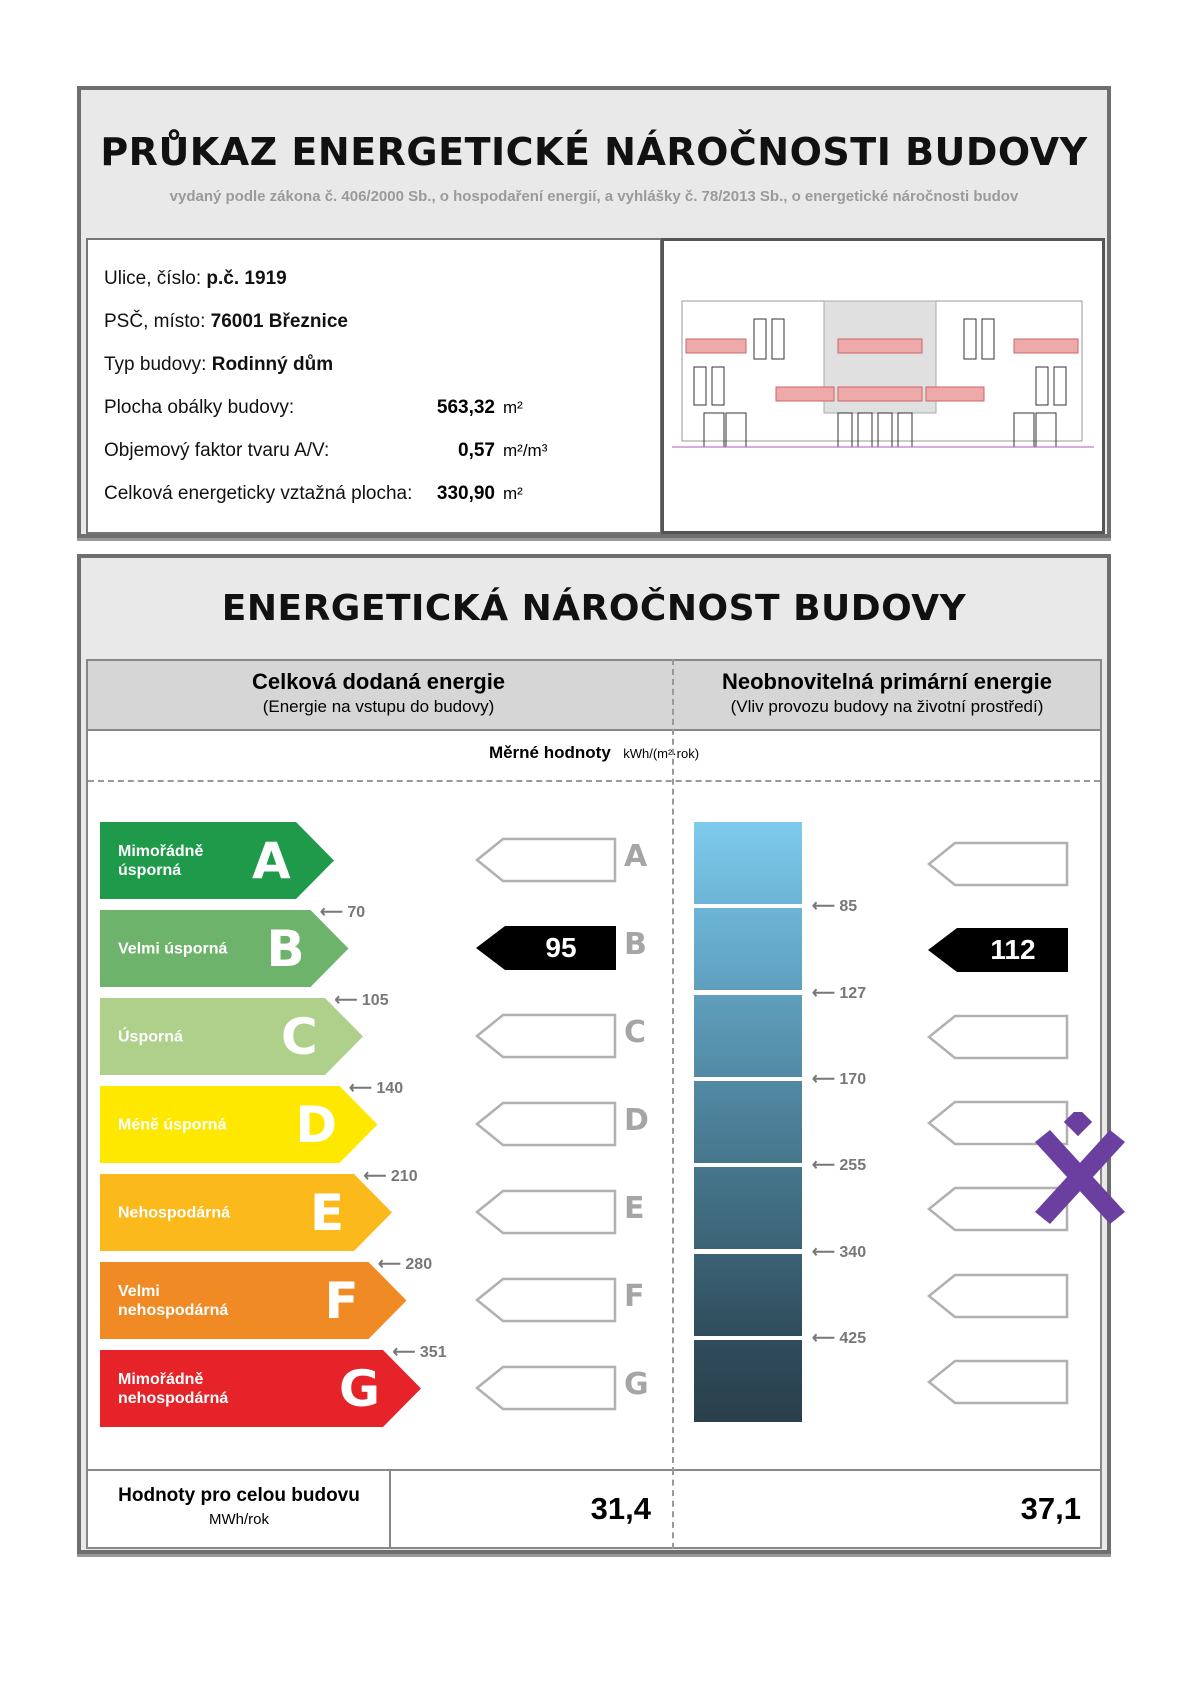  Describe the element at coordinates (155, 321) in the screenshot. I see `city-label: PSČ, místo:` at that location.